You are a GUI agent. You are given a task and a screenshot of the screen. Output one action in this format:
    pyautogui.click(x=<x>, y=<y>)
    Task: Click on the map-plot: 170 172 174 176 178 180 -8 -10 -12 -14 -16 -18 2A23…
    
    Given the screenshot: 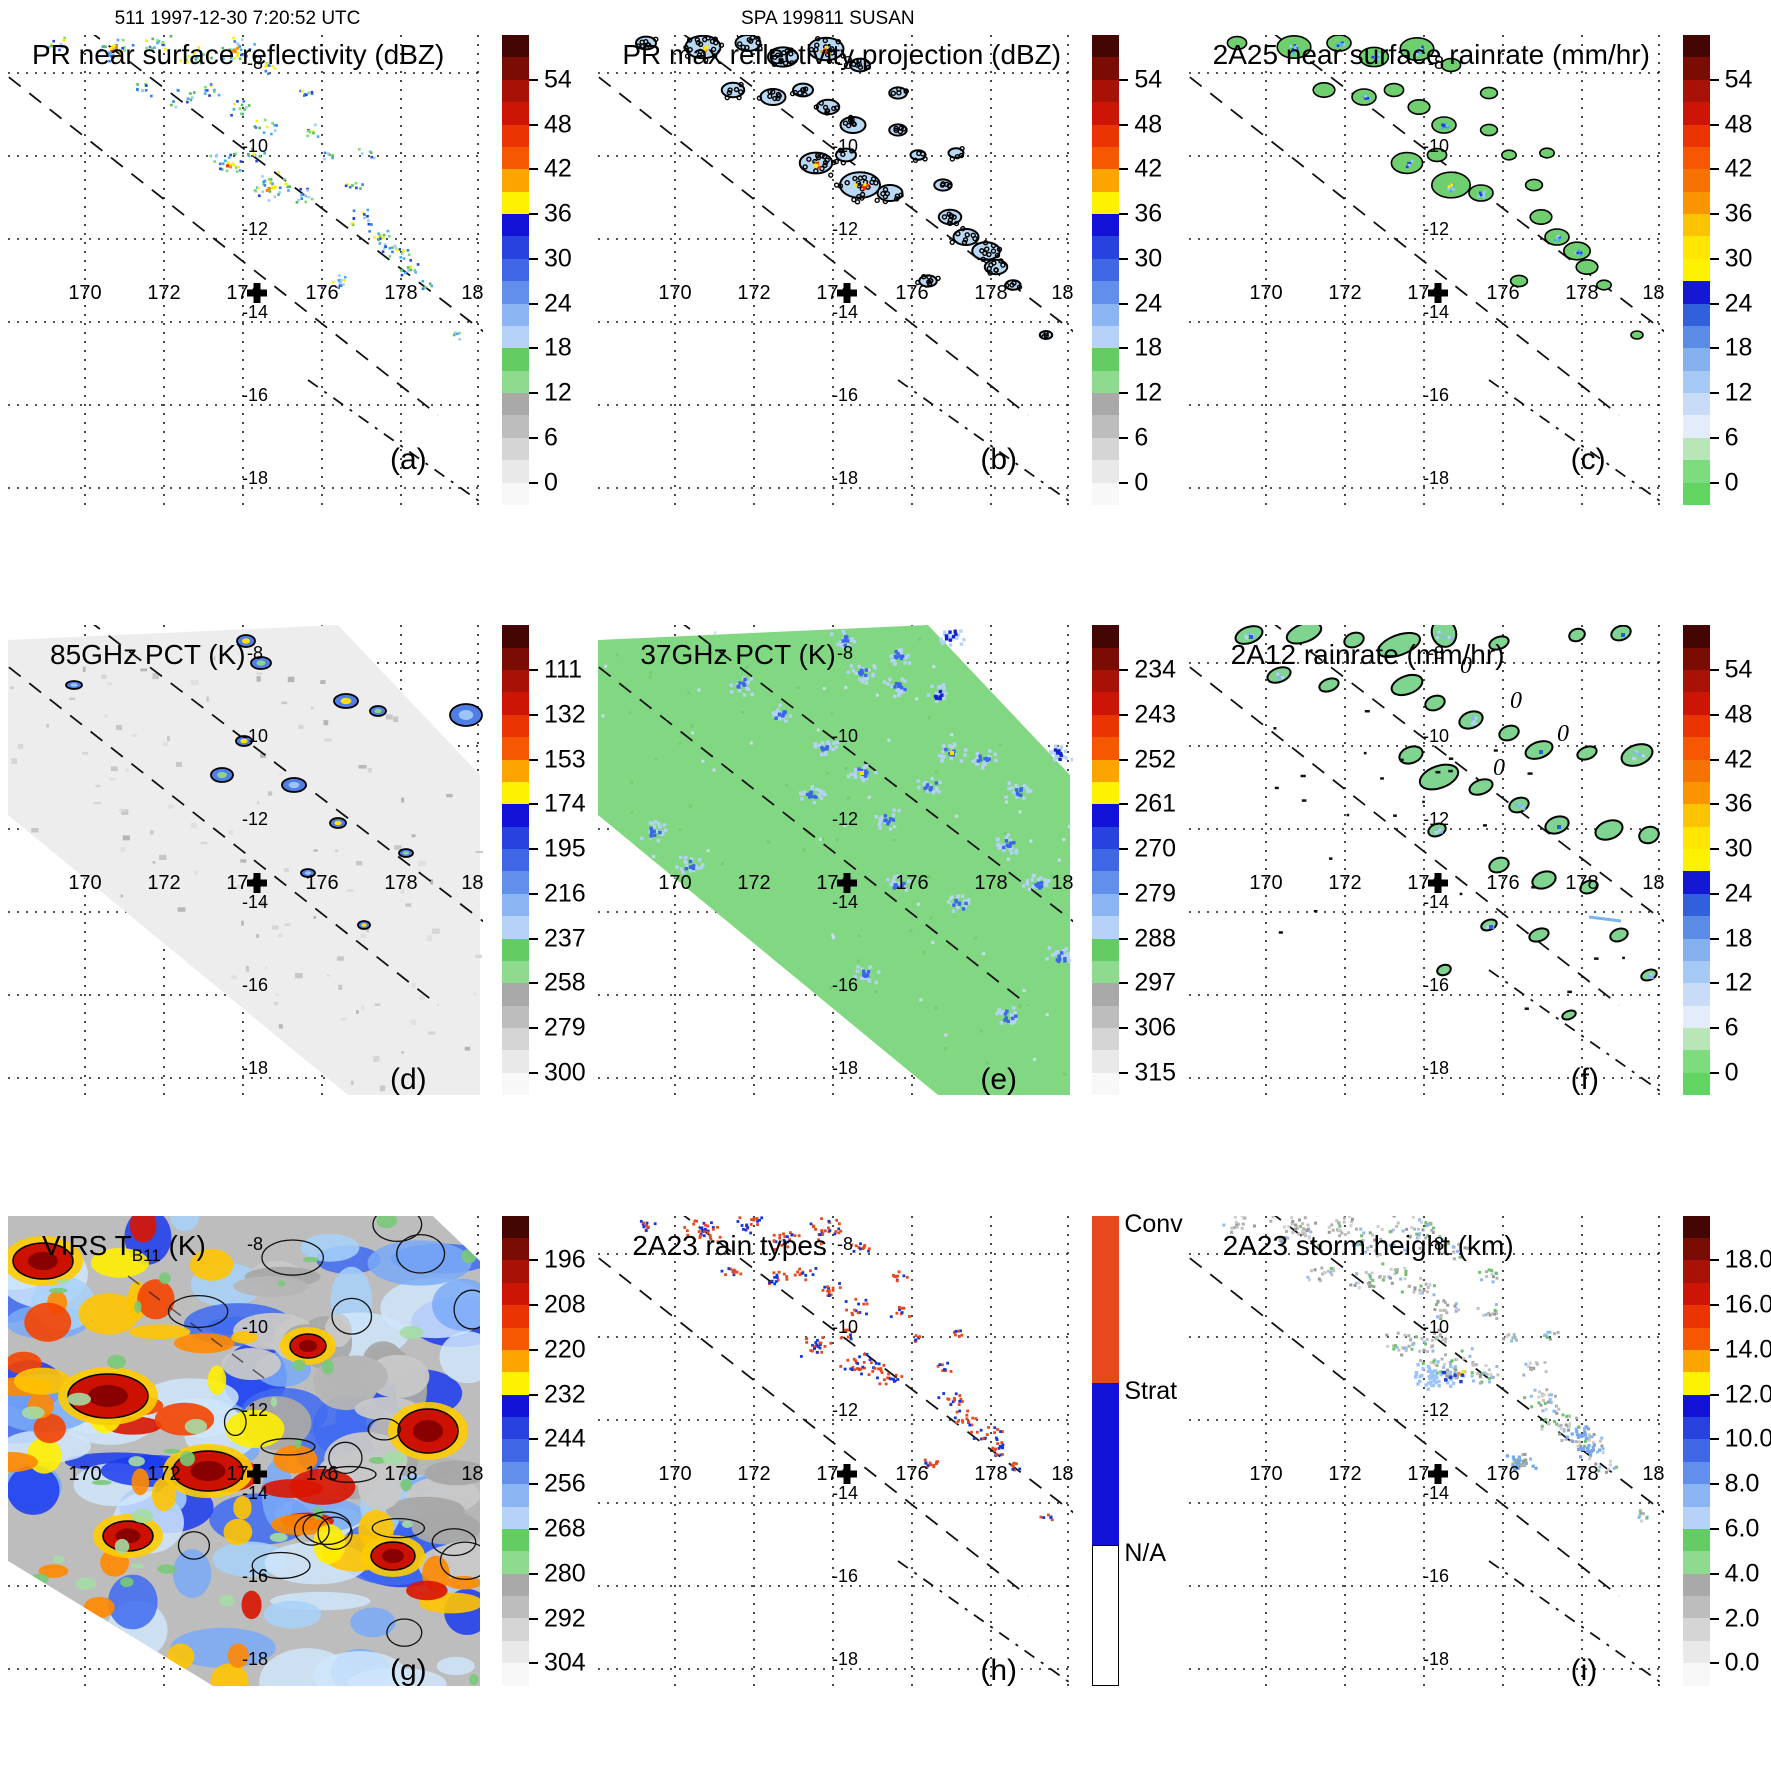 What is the action you would take?
    pyautogui.click(x=836, y=1451)
    